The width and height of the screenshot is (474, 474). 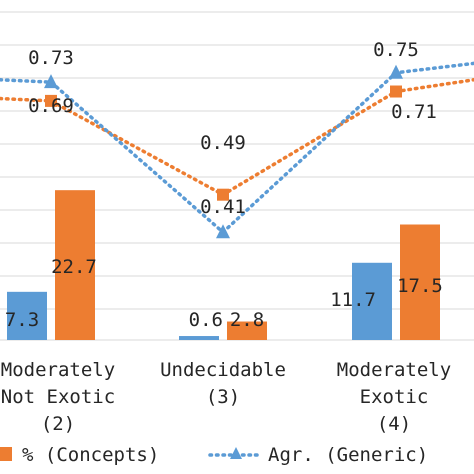 I want to click on legend: % (Concepts) Agr. (Generic), so click(x=214, y=455).